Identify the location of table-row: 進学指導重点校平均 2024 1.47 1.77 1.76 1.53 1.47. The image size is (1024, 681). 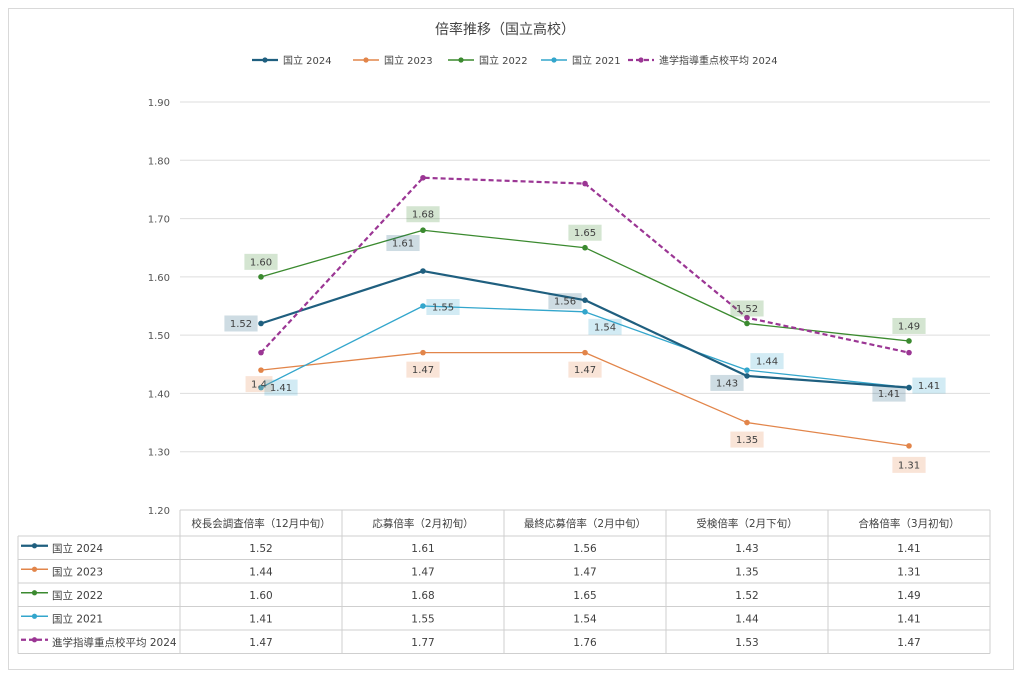
(471, 642).